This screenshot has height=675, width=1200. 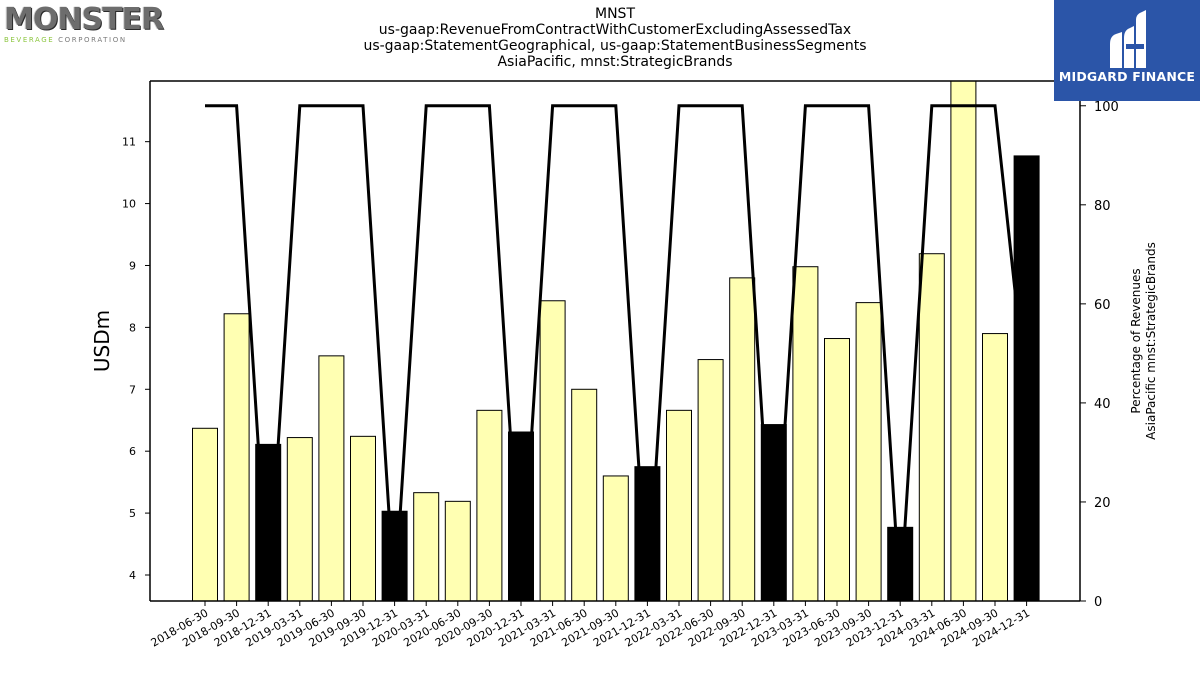 What do you see at coordinates (132, 265) in the screenshot?
I see `y-tick-label: 9` at bounding box center [132, 265].